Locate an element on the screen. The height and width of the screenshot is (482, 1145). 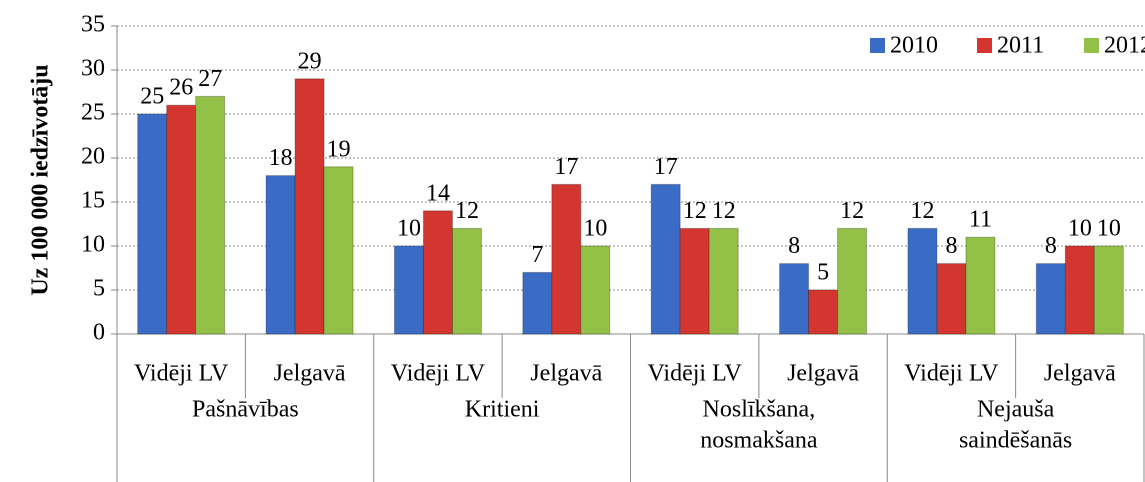
data-label: 26 is located at coordinates (181, 88).